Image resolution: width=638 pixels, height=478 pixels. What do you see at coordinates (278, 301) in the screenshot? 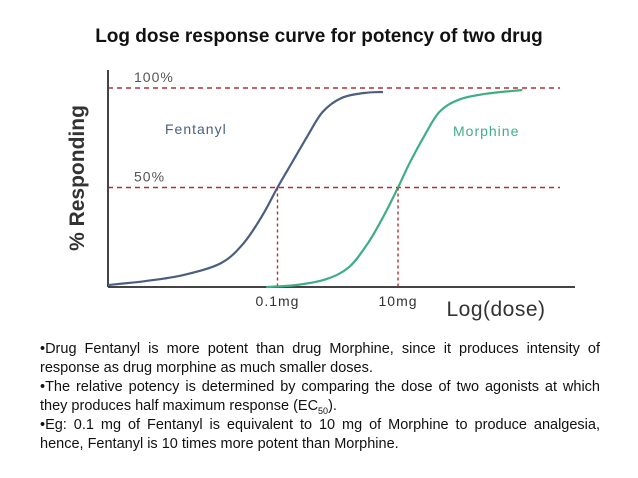
I see `x-tick-label-0: 0.1mg` at bounding box center [278, 301].